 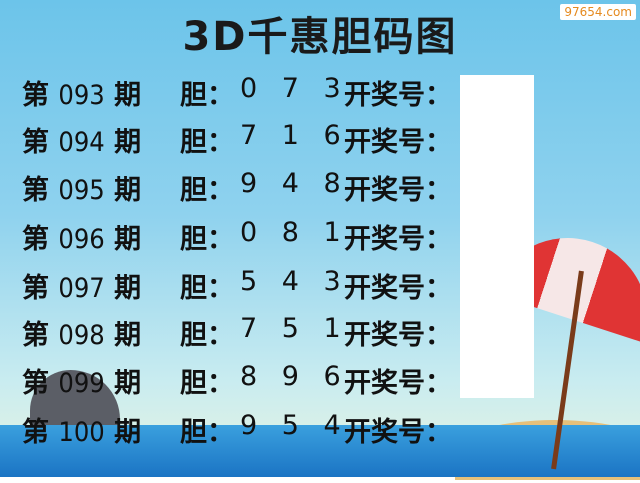 I want to click on dan-digits: 7 5 1, so click(x=294, y=328).